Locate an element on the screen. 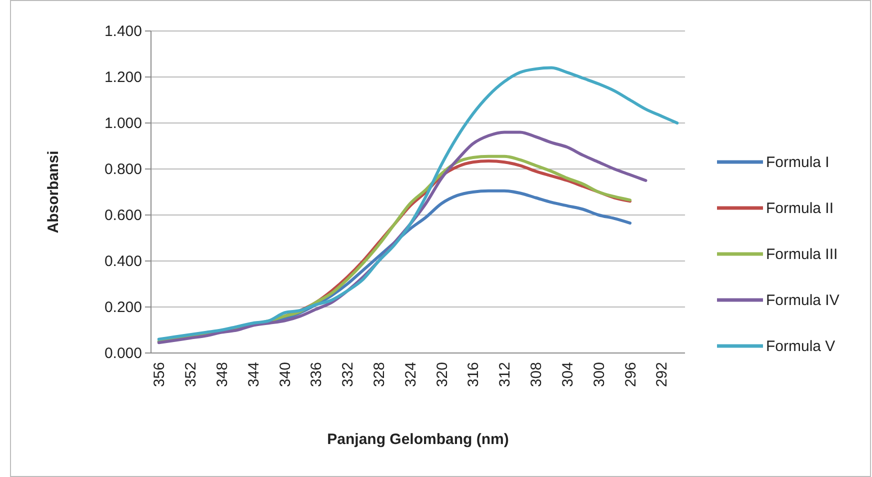  legend-label: Formula I is located at coordinates (798, 162).